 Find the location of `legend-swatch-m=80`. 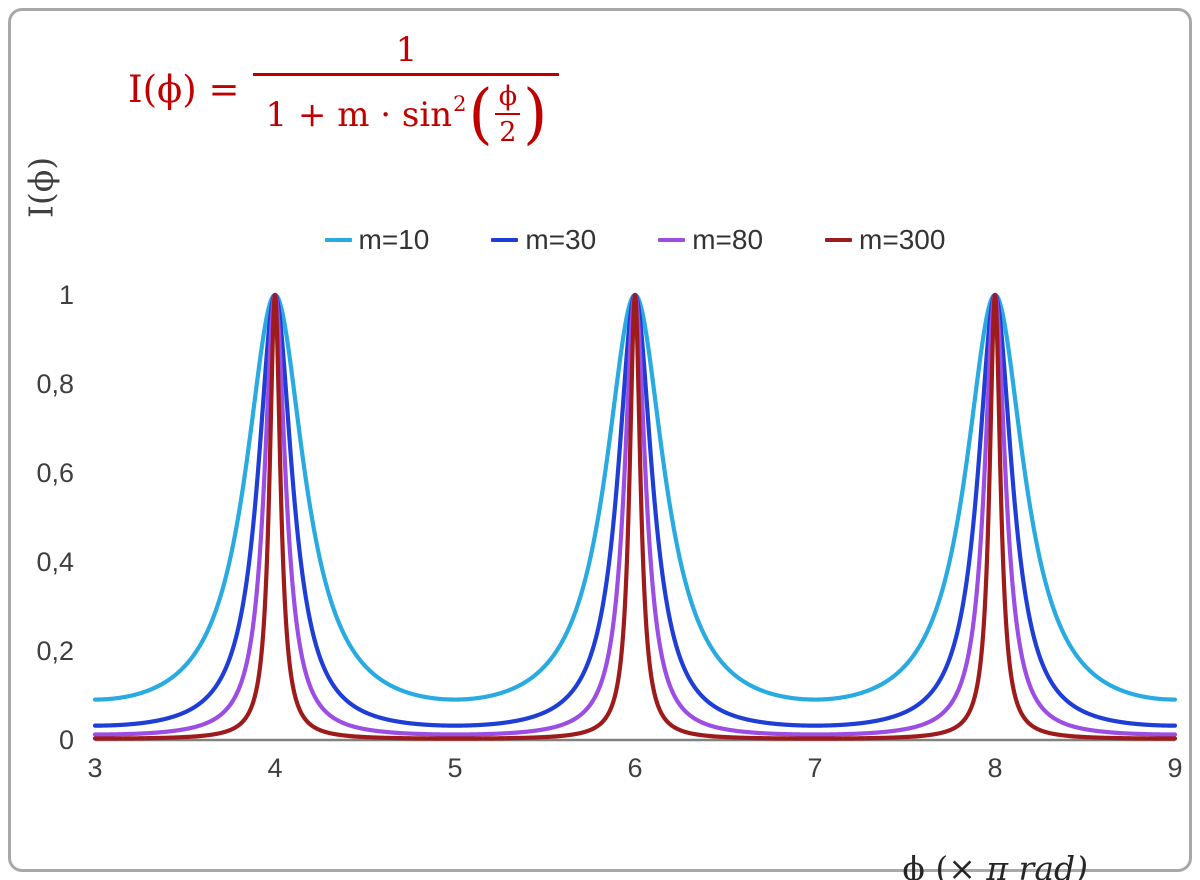

legend-swatch-m=80 is located at coordinates (672, 240).